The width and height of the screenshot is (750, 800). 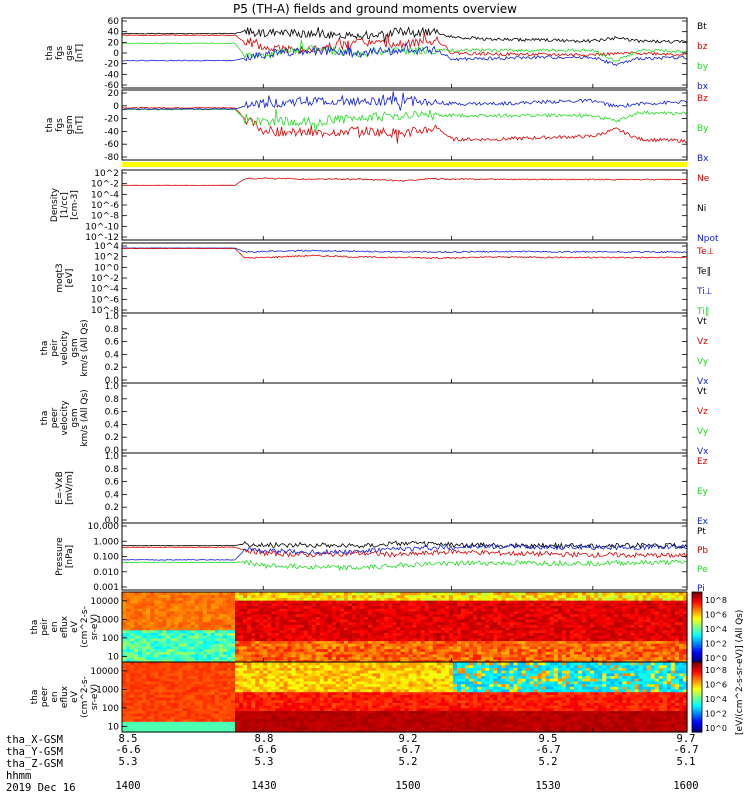 What do you see at coordinates (85, 627) in the screenshot?
I see `y-axis-label: (cm^2-s-` at bounding box center [85, 627].